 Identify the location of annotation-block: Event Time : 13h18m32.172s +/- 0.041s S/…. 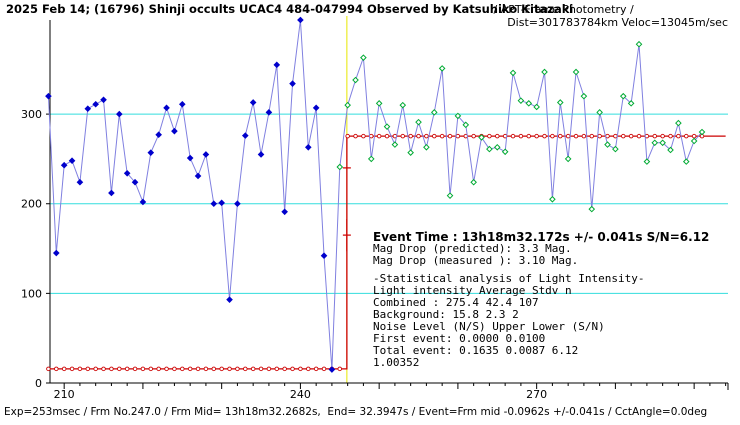
(541, 299).